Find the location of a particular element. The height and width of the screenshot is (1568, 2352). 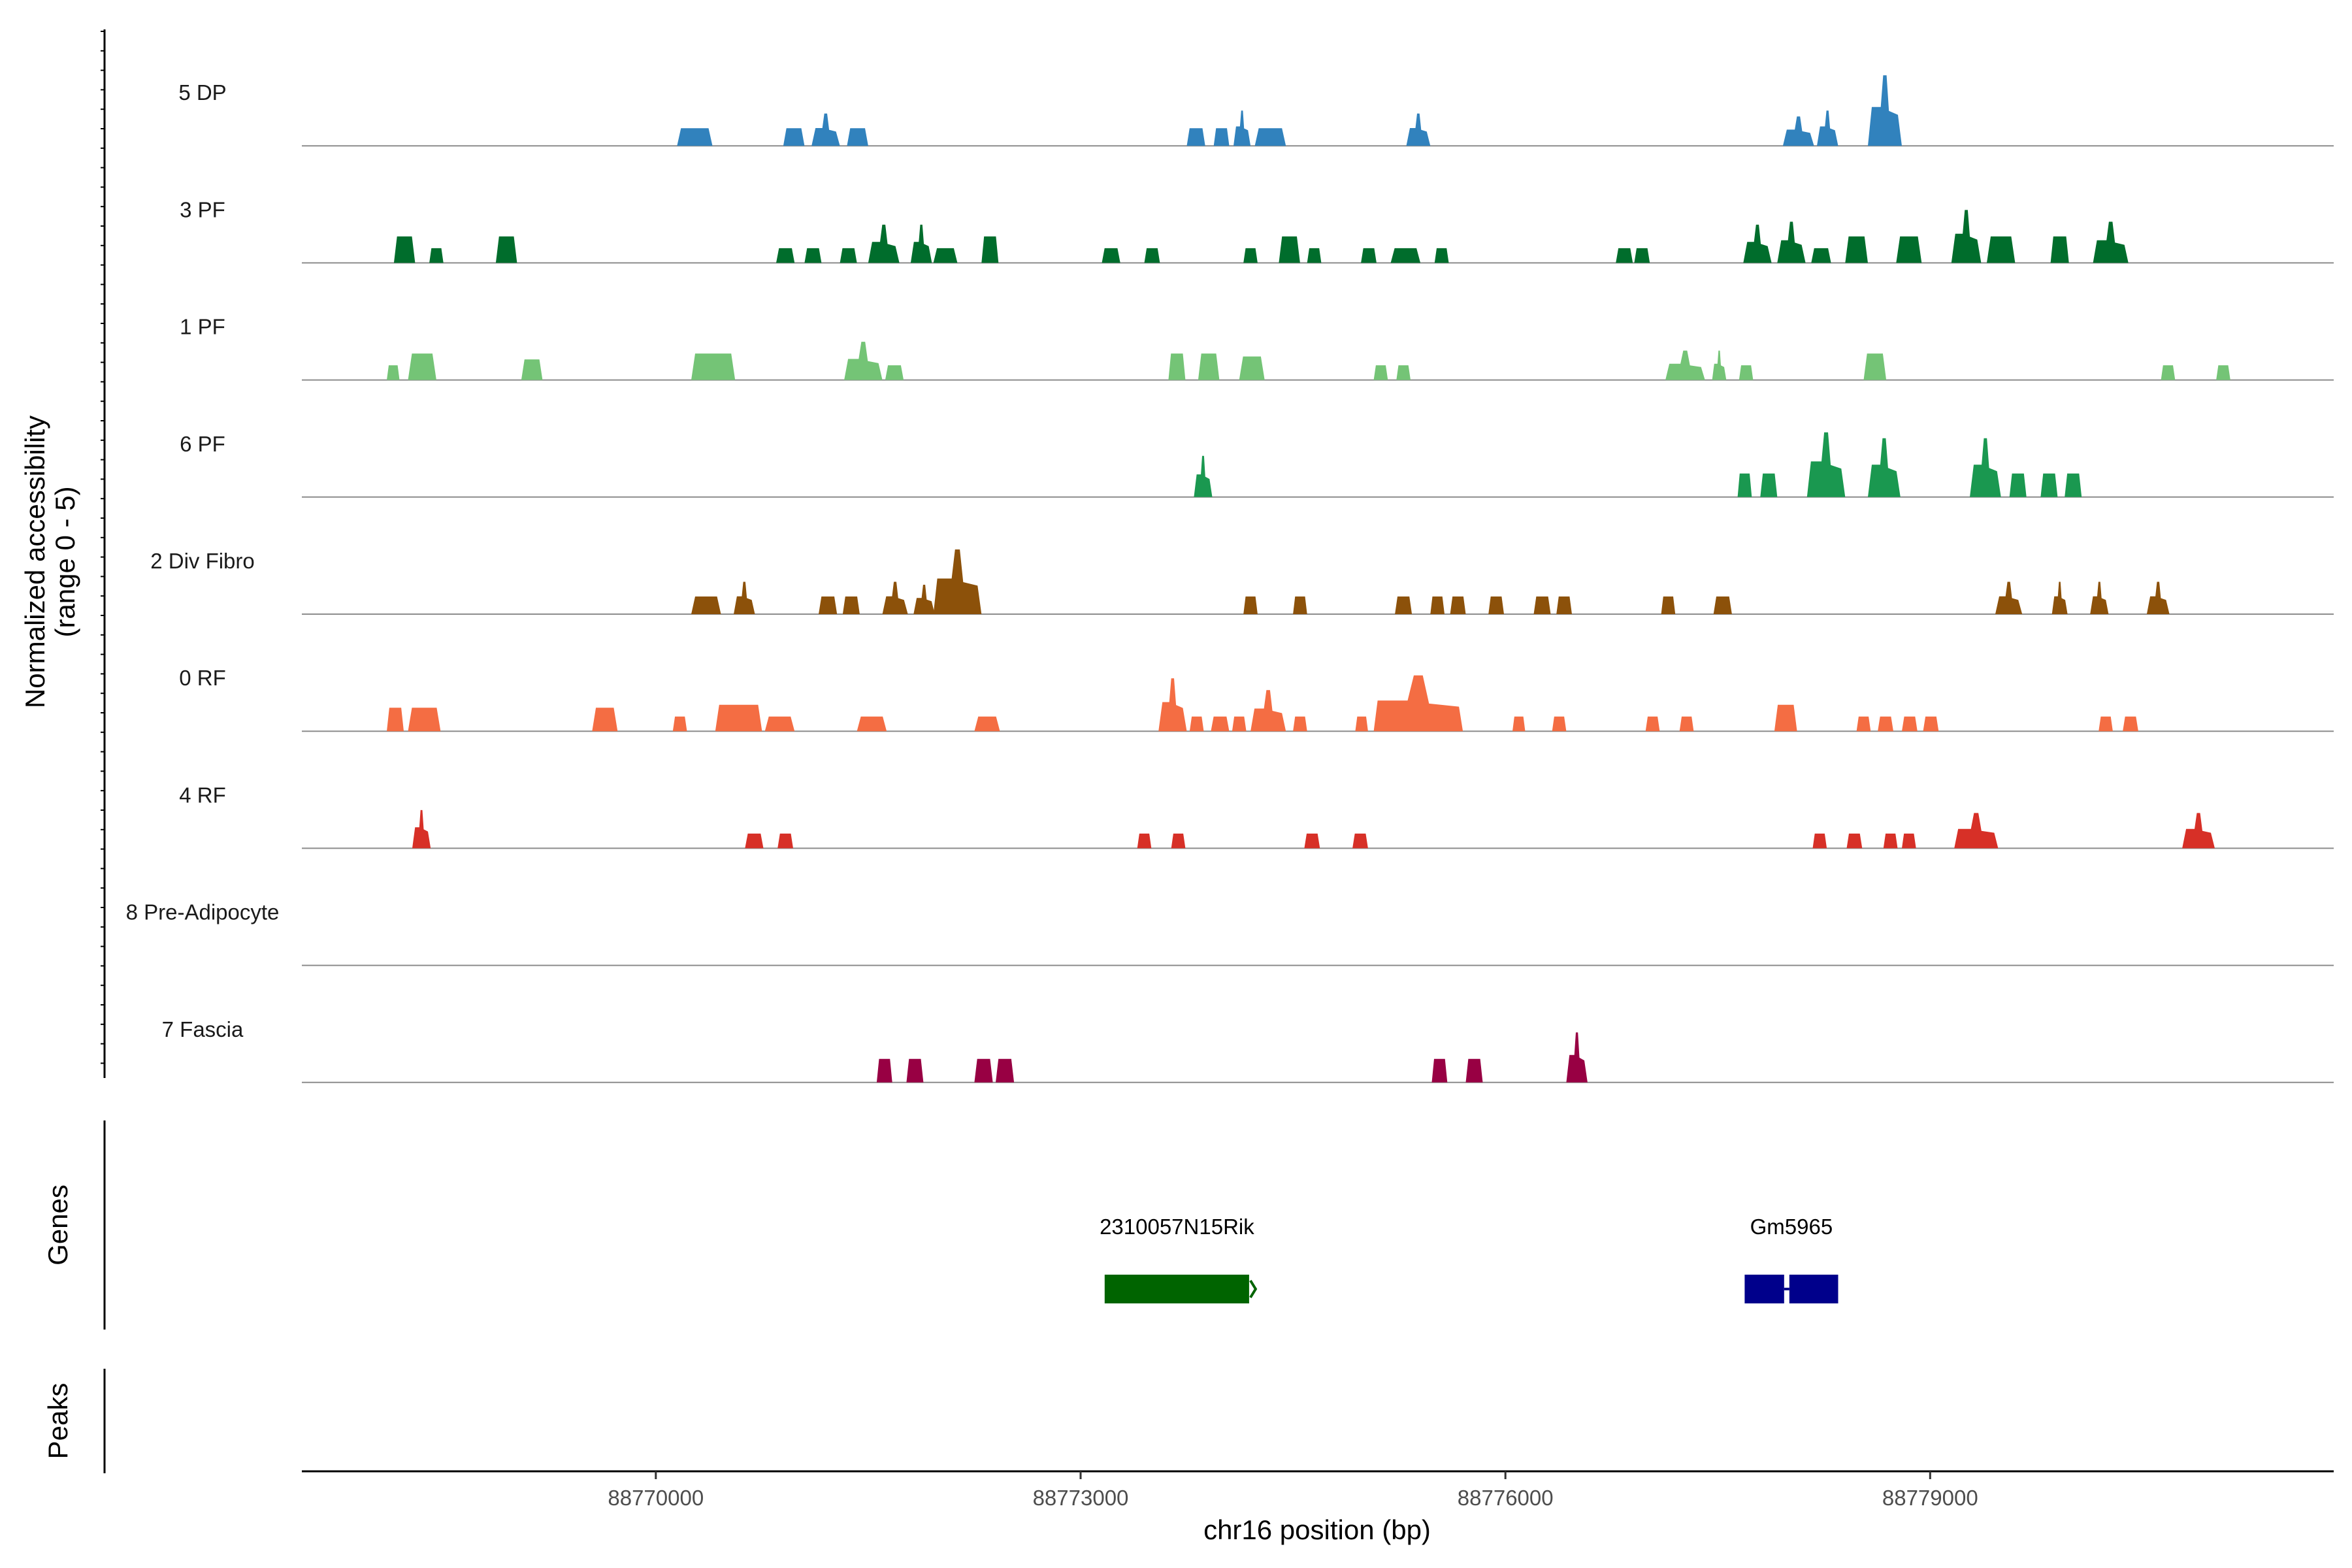

y-axis-title-line2: (range 0 - 5) is located at coordinates (65, 561).